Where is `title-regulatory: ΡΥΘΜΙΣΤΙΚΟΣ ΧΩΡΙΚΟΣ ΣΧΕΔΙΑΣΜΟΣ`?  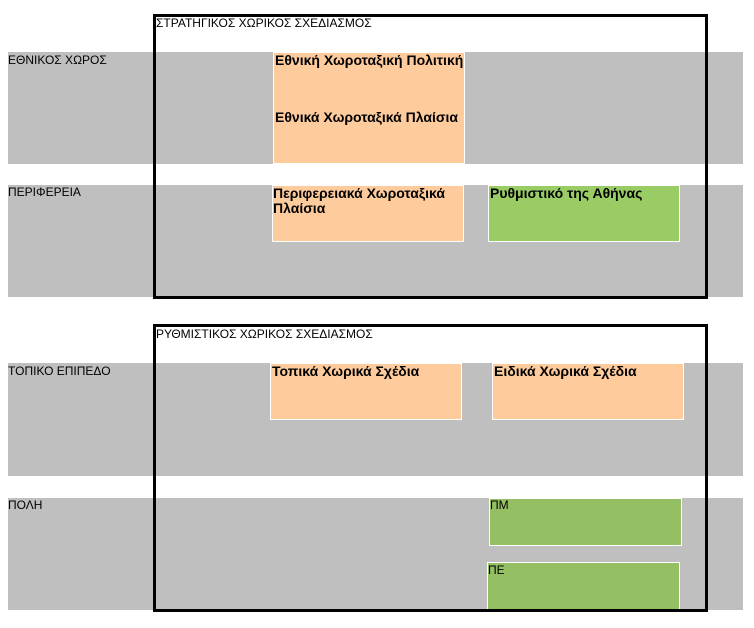 title-regulatory: ΡΥΘΜΙΣΤΙΚΟΣ ΧΩΡΙΚΟΣ ΣΧΕΔΙΑΣΜΟΣ is located at coordinates (264, 334).